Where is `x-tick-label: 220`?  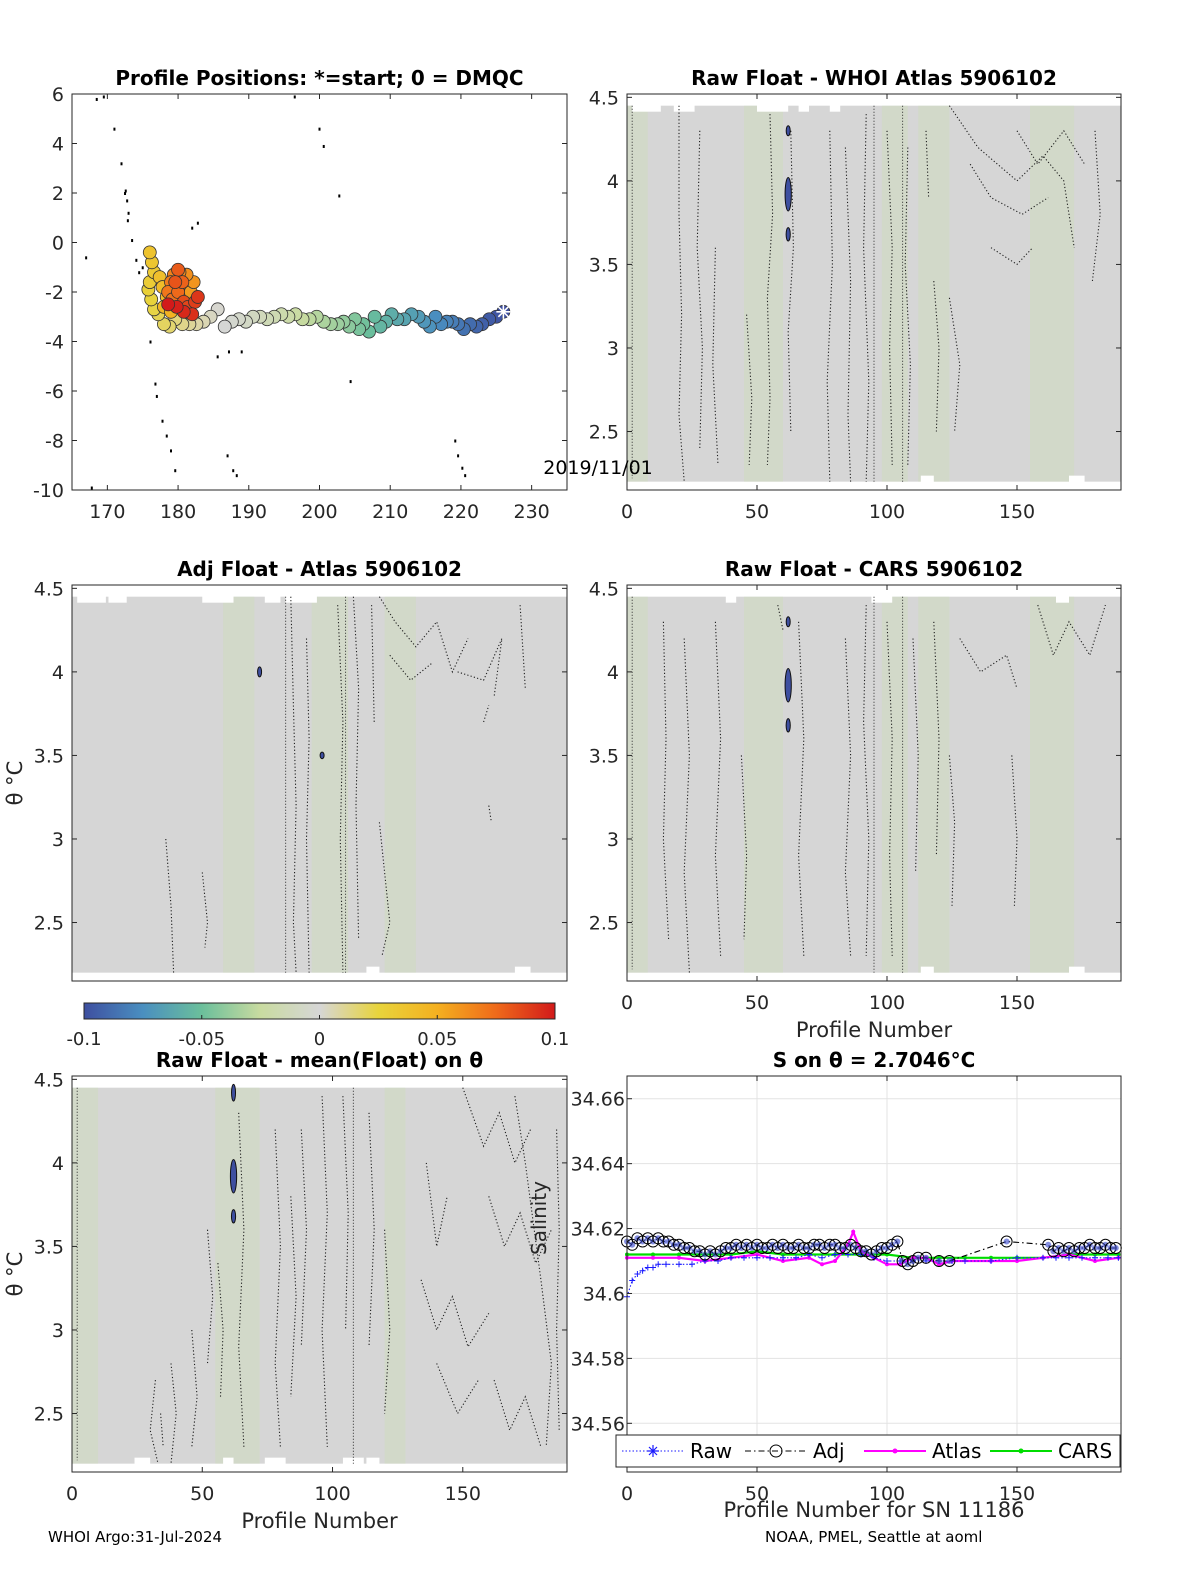
x-tick-label: 220 is located at coordinates (461, 512).